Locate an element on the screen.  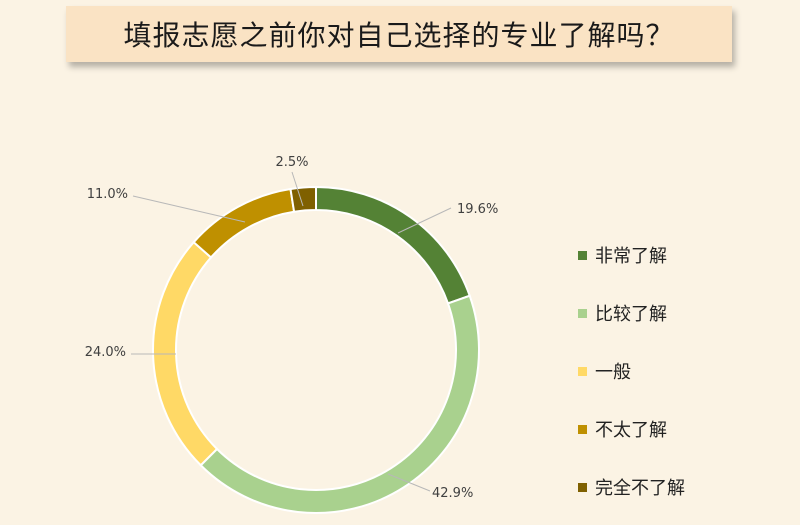
data-label-5: 2.5% is located at coordinates (291, 162).